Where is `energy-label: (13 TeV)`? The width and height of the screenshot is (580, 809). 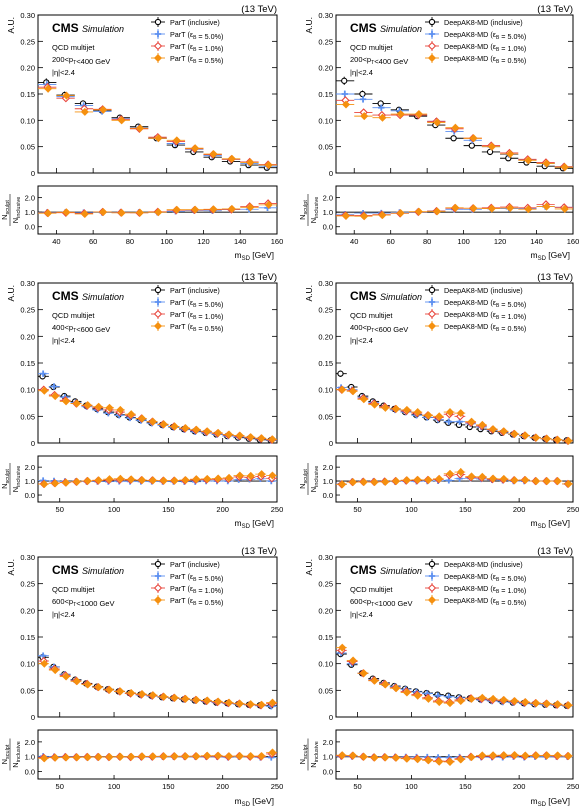 energy-label: (13 TeV) is located at coordinates (555, 9).